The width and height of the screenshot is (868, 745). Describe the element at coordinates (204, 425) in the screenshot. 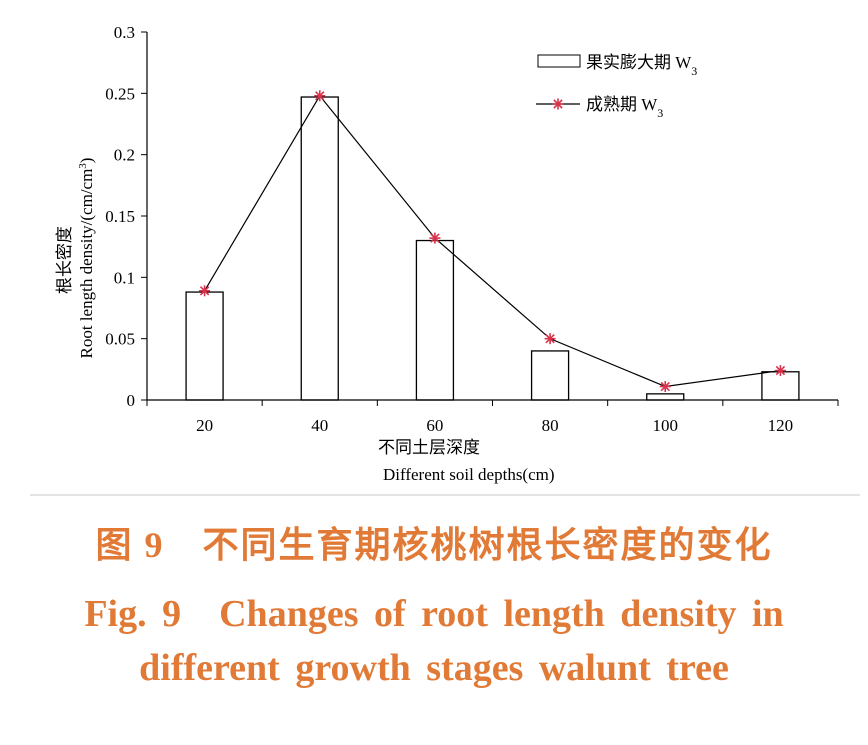

I see `x-tick-label: 20` at that location.